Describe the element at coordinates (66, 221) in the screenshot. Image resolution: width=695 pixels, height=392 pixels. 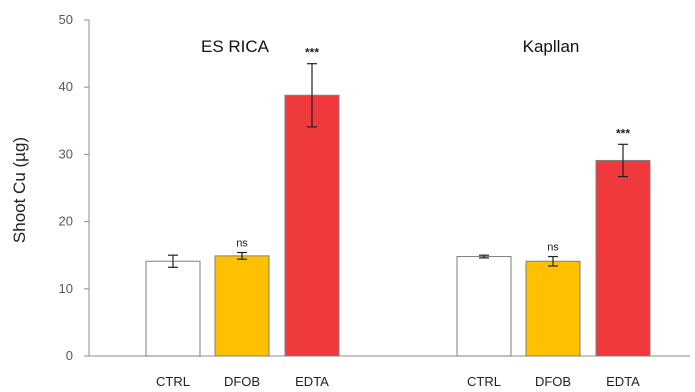
I see `y-tick-label: 20` at that location.